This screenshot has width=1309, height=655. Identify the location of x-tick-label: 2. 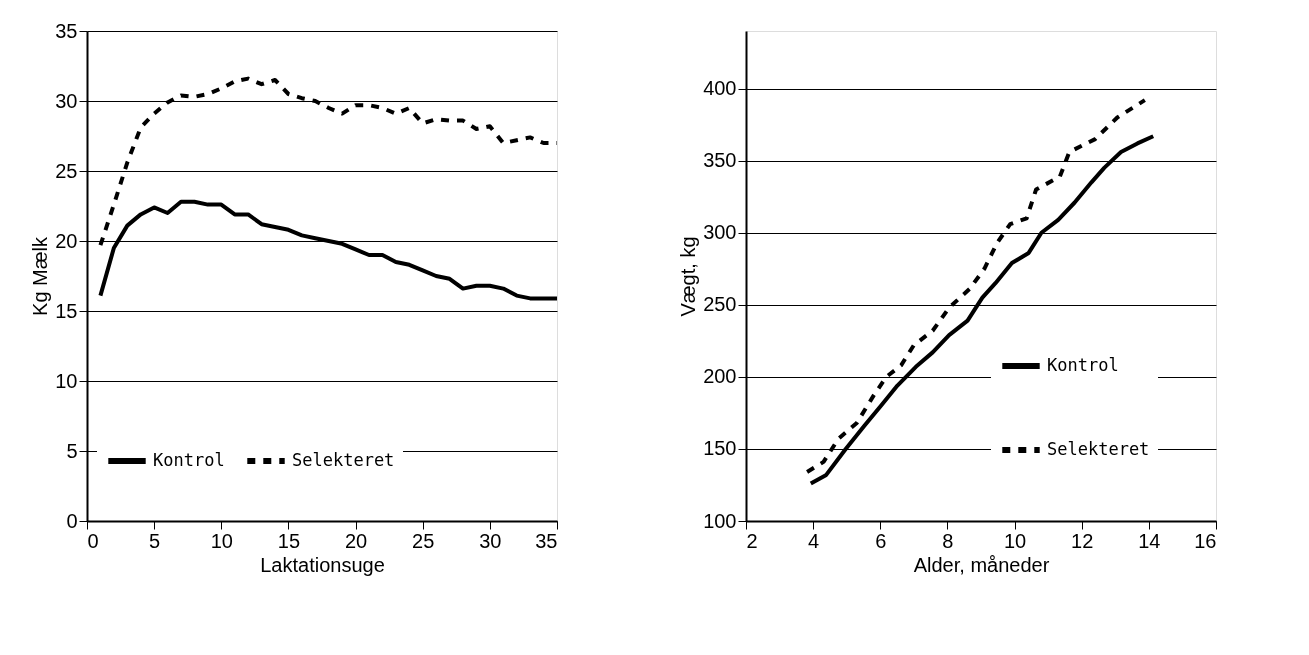
(752, 540).